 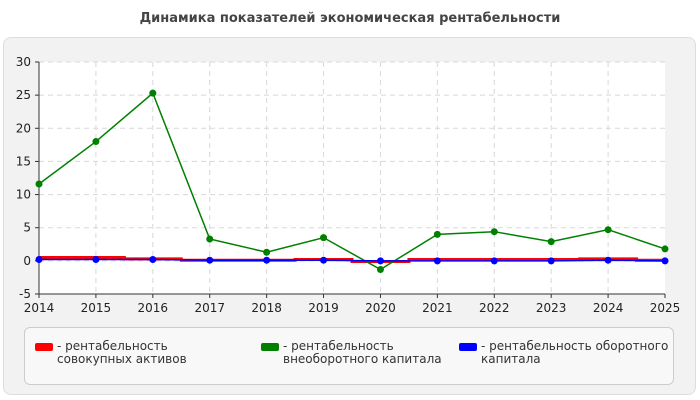 I want to click on legend-item-noncurrent: - рентабельность внеоборотного капитала, so click(x=366, y=353).